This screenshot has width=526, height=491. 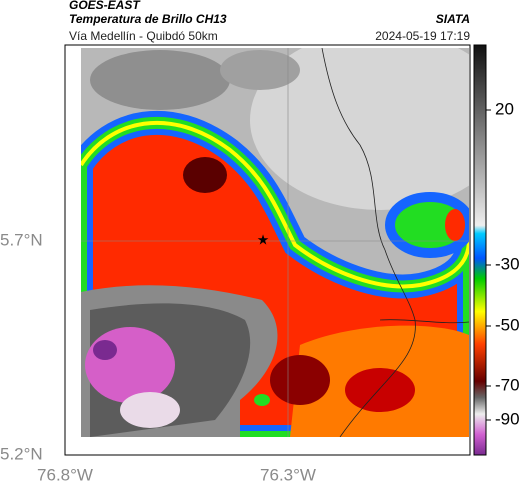 I want to click on agency: SIATA, so click(x=453, y=19).